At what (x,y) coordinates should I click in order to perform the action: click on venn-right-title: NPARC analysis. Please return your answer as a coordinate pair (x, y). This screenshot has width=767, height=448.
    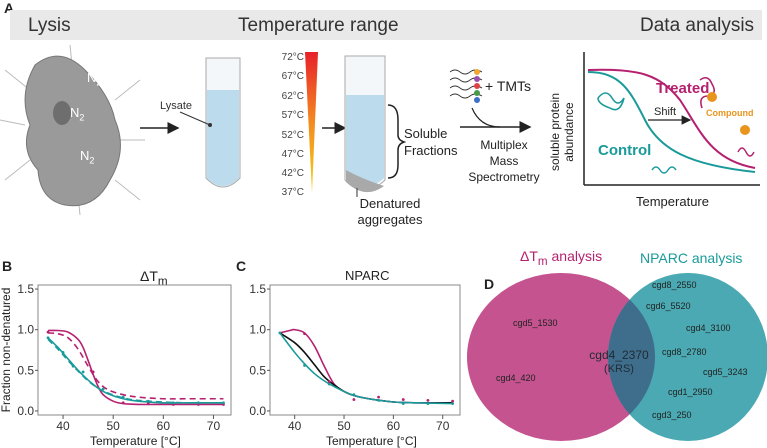
    Looking at the image, I should click on (691, 258).